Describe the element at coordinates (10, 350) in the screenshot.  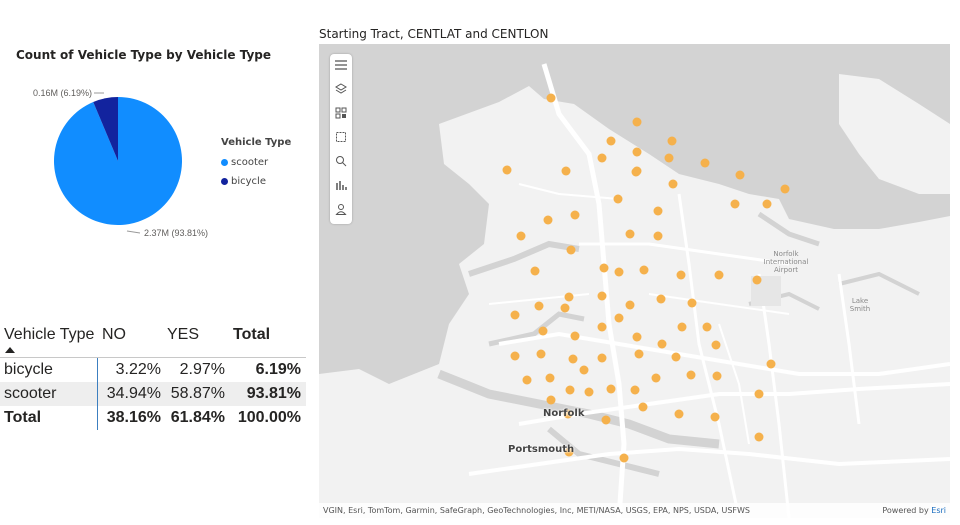
I see `sort-ascending-icon` at that location.